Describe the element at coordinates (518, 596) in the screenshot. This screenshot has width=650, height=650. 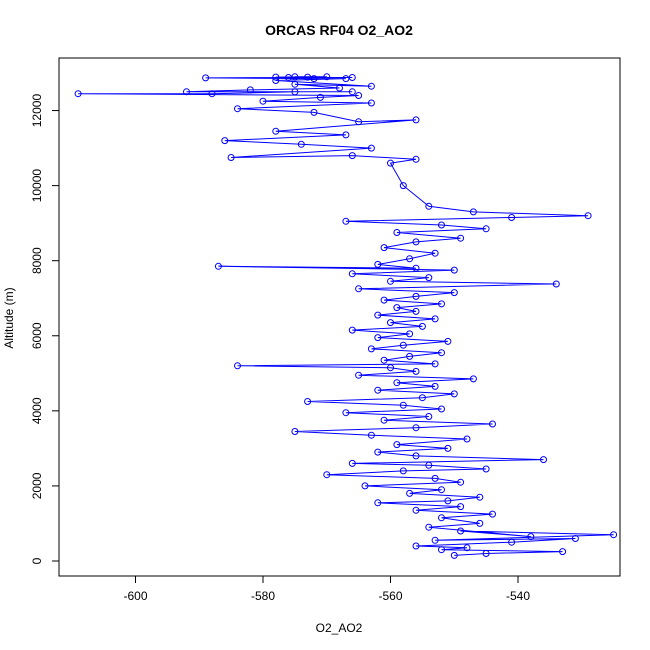
I see `x-tick-label: -540` at that location.